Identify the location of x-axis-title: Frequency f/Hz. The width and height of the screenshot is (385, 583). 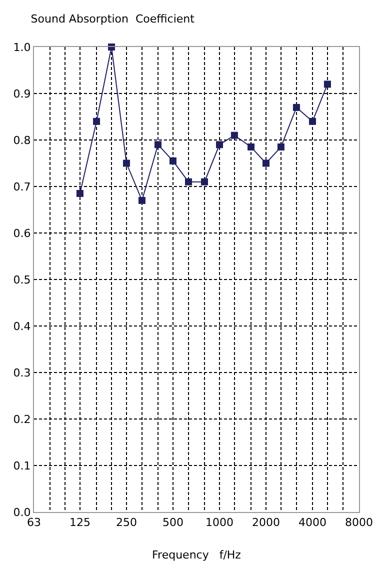
(197, 555).